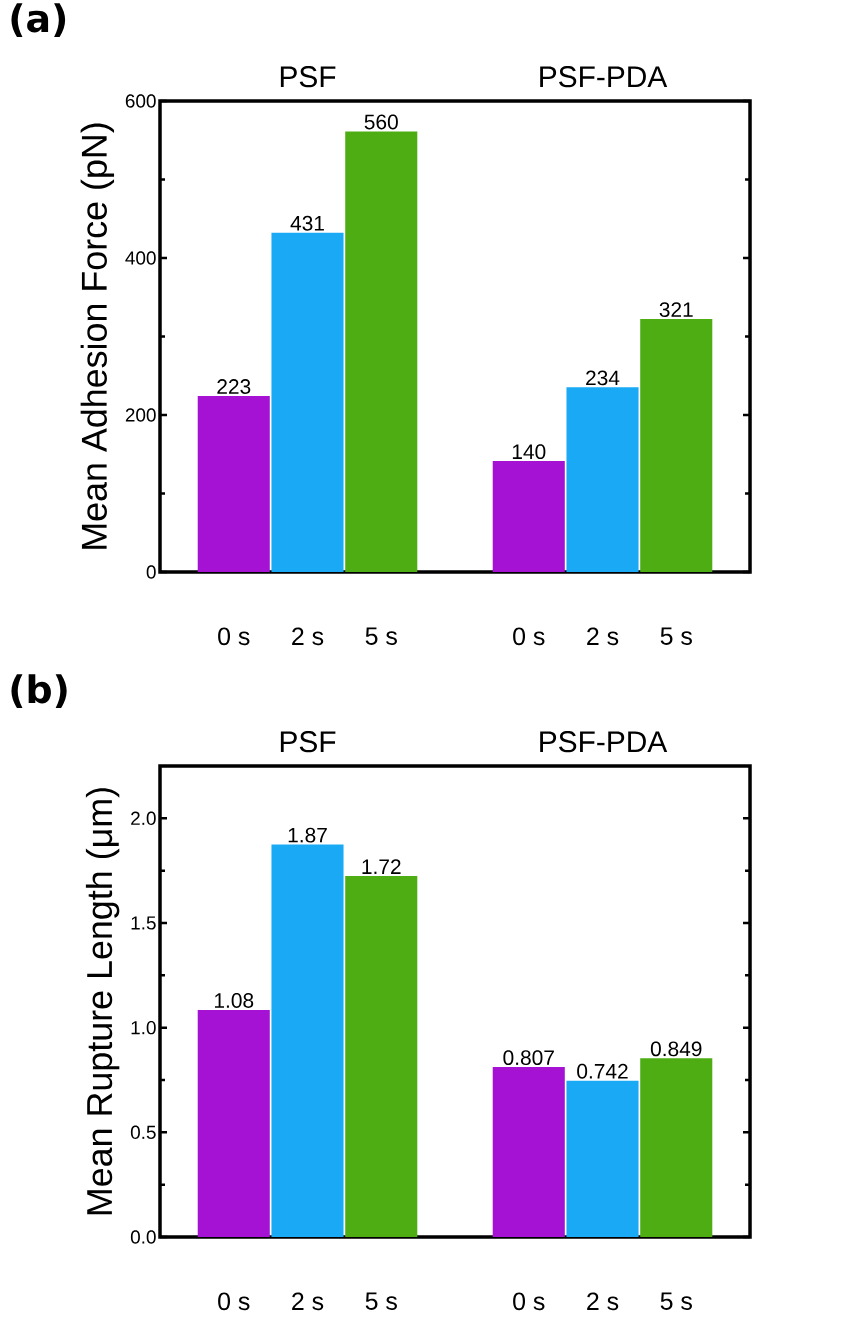 Image resolution: width=852 pixels, height=1337 pixels. What do you see at coordinates (528, 1058) in the screenshot?
I see `data-label: 0.807` at bounding box center [528, 1058].